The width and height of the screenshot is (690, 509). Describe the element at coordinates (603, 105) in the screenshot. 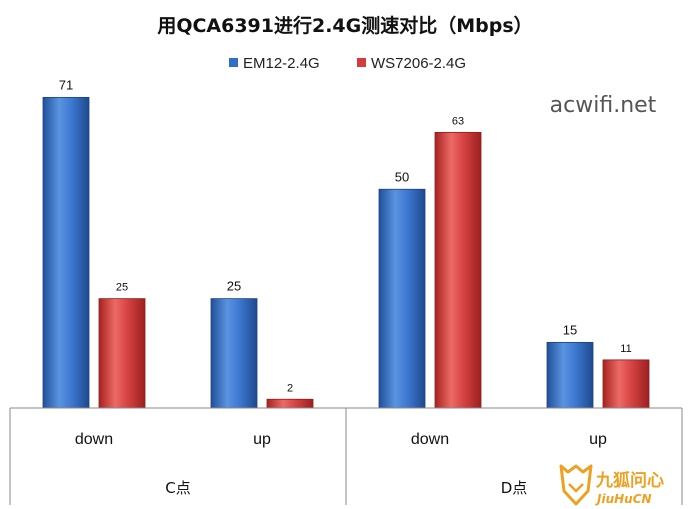

I see `watermark-site: acwifi.net` at that location.